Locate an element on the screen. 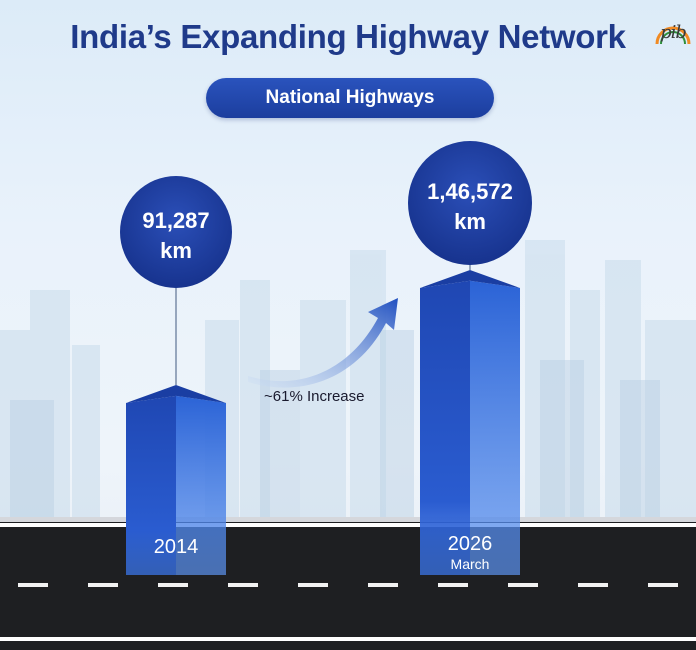 This screenshot has height=650, width=696. logo-emblem-icon is located at coordinates (673, 35).